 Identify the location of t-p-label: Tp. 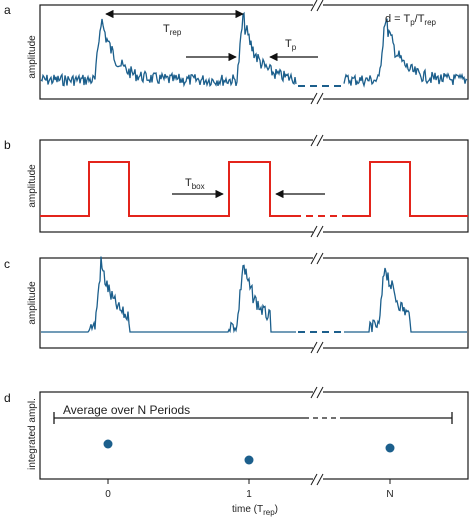
(291, 45).